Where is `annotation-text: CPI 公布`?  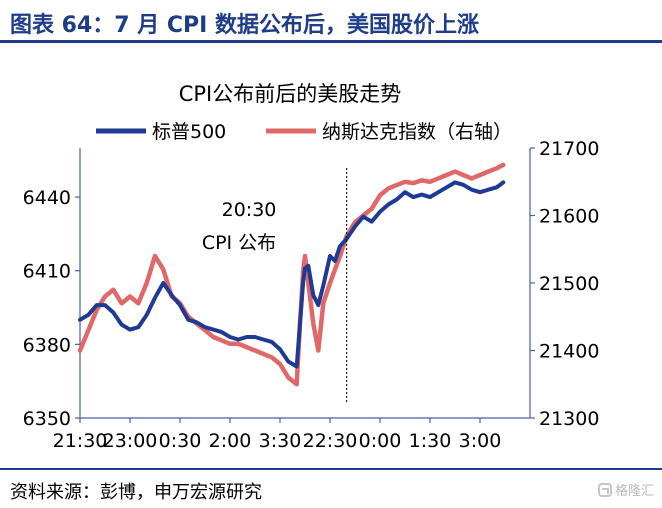
annotation-text: CPI 公布 is located at coordinates (239, 243).